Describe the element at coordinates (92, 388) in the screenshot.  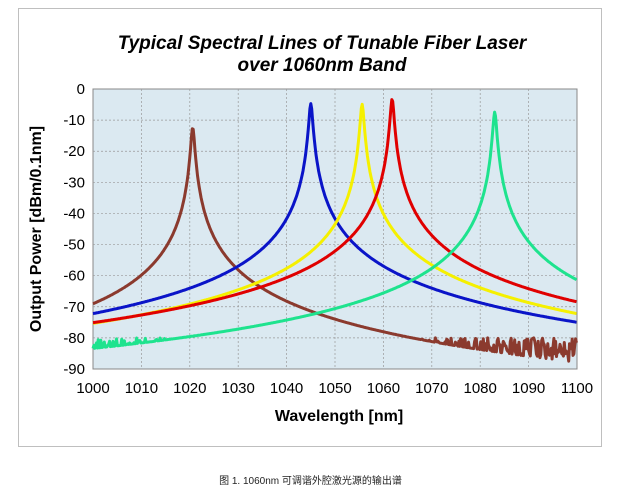
I see `x-tick-label: 1000` at that location.